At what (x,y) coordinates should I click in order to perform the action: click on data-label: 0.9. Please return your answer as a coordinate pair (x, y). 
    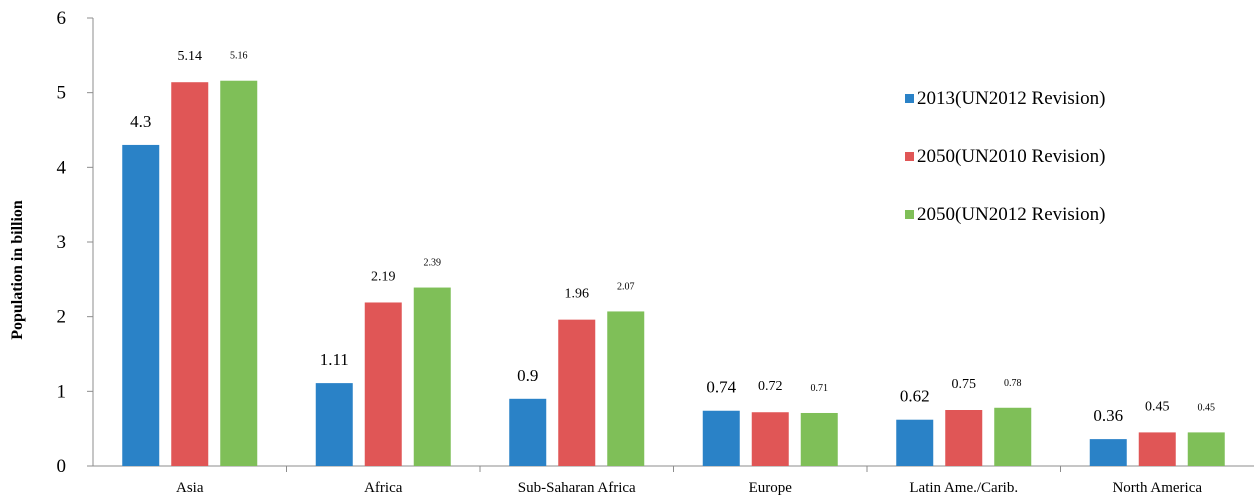
    Looking at the image, I should click on (527, 375).